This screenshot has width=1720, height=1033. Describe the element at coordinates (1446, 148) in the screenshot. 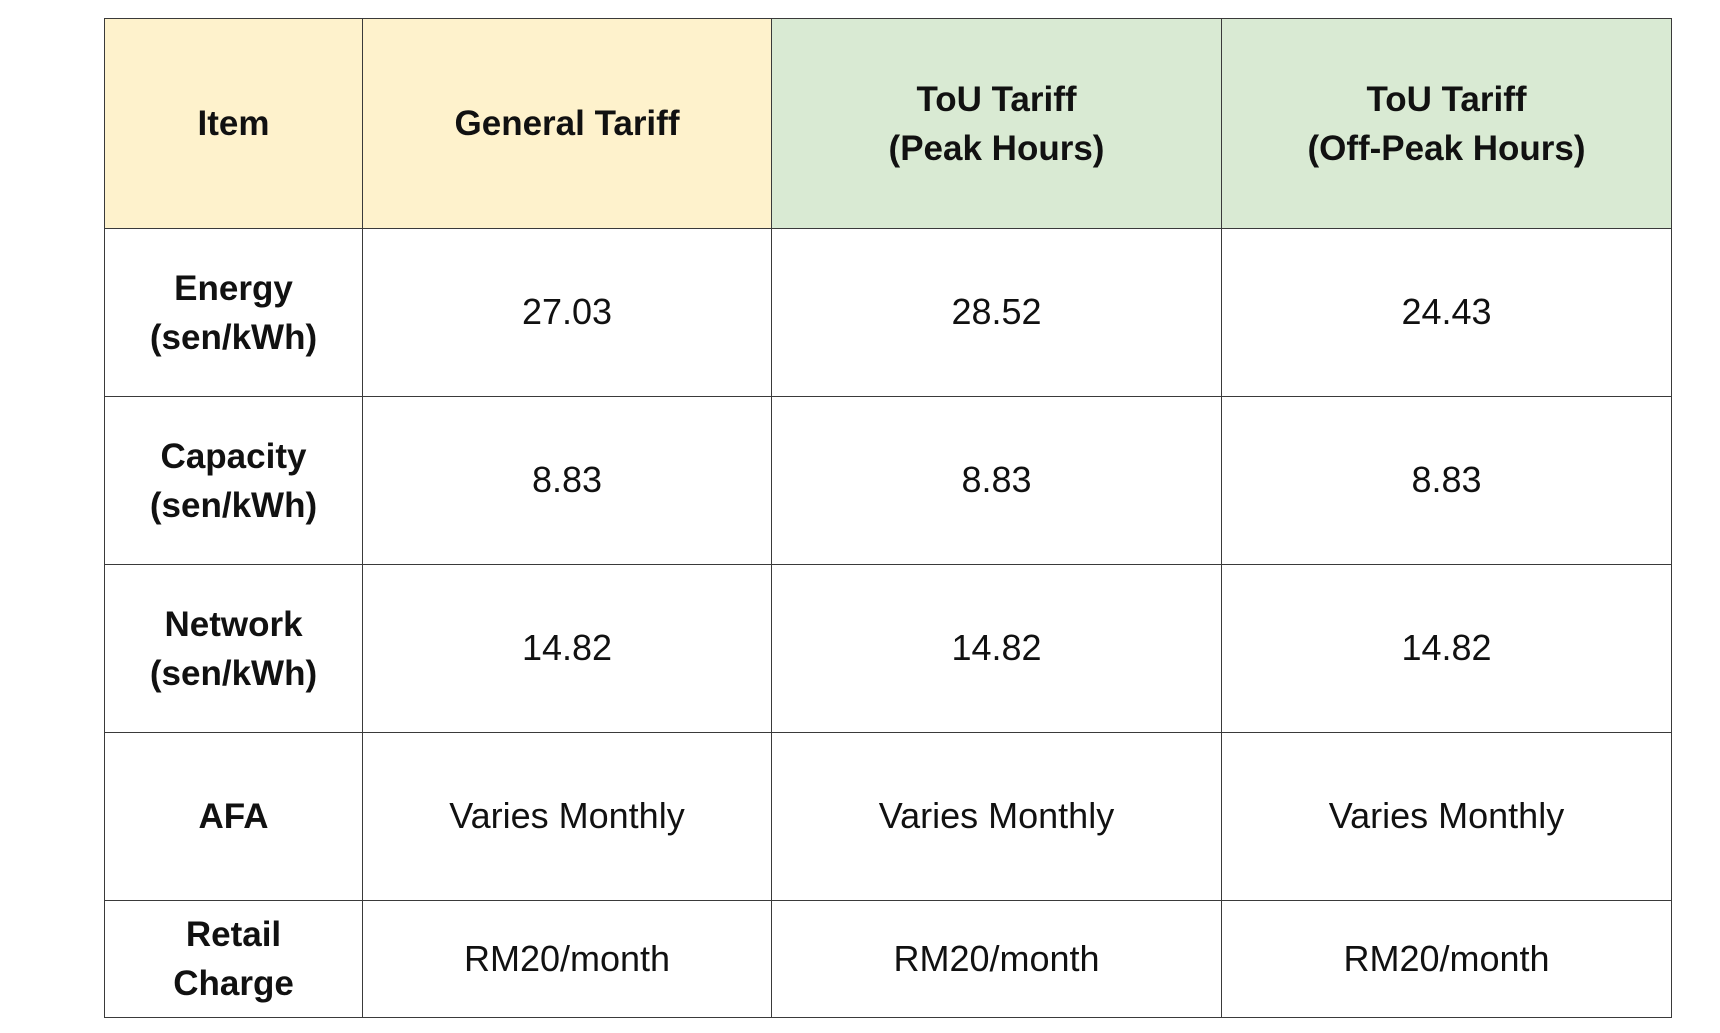

I see `header-offpeak-line2: (Off-Peak Hours)` at that location.